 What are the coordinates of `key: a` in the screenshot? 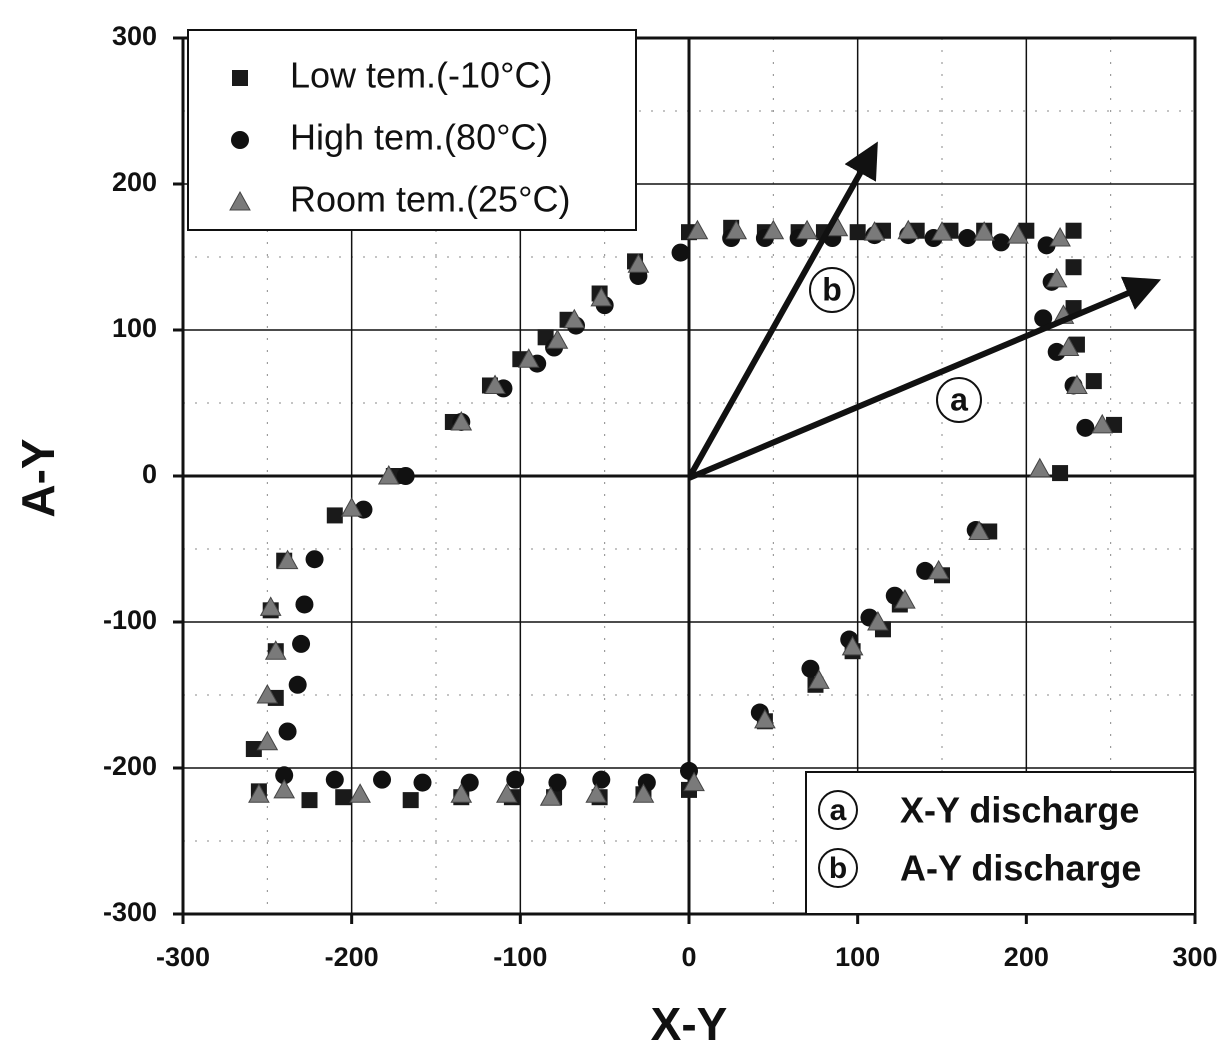 It's located at (838, 810).